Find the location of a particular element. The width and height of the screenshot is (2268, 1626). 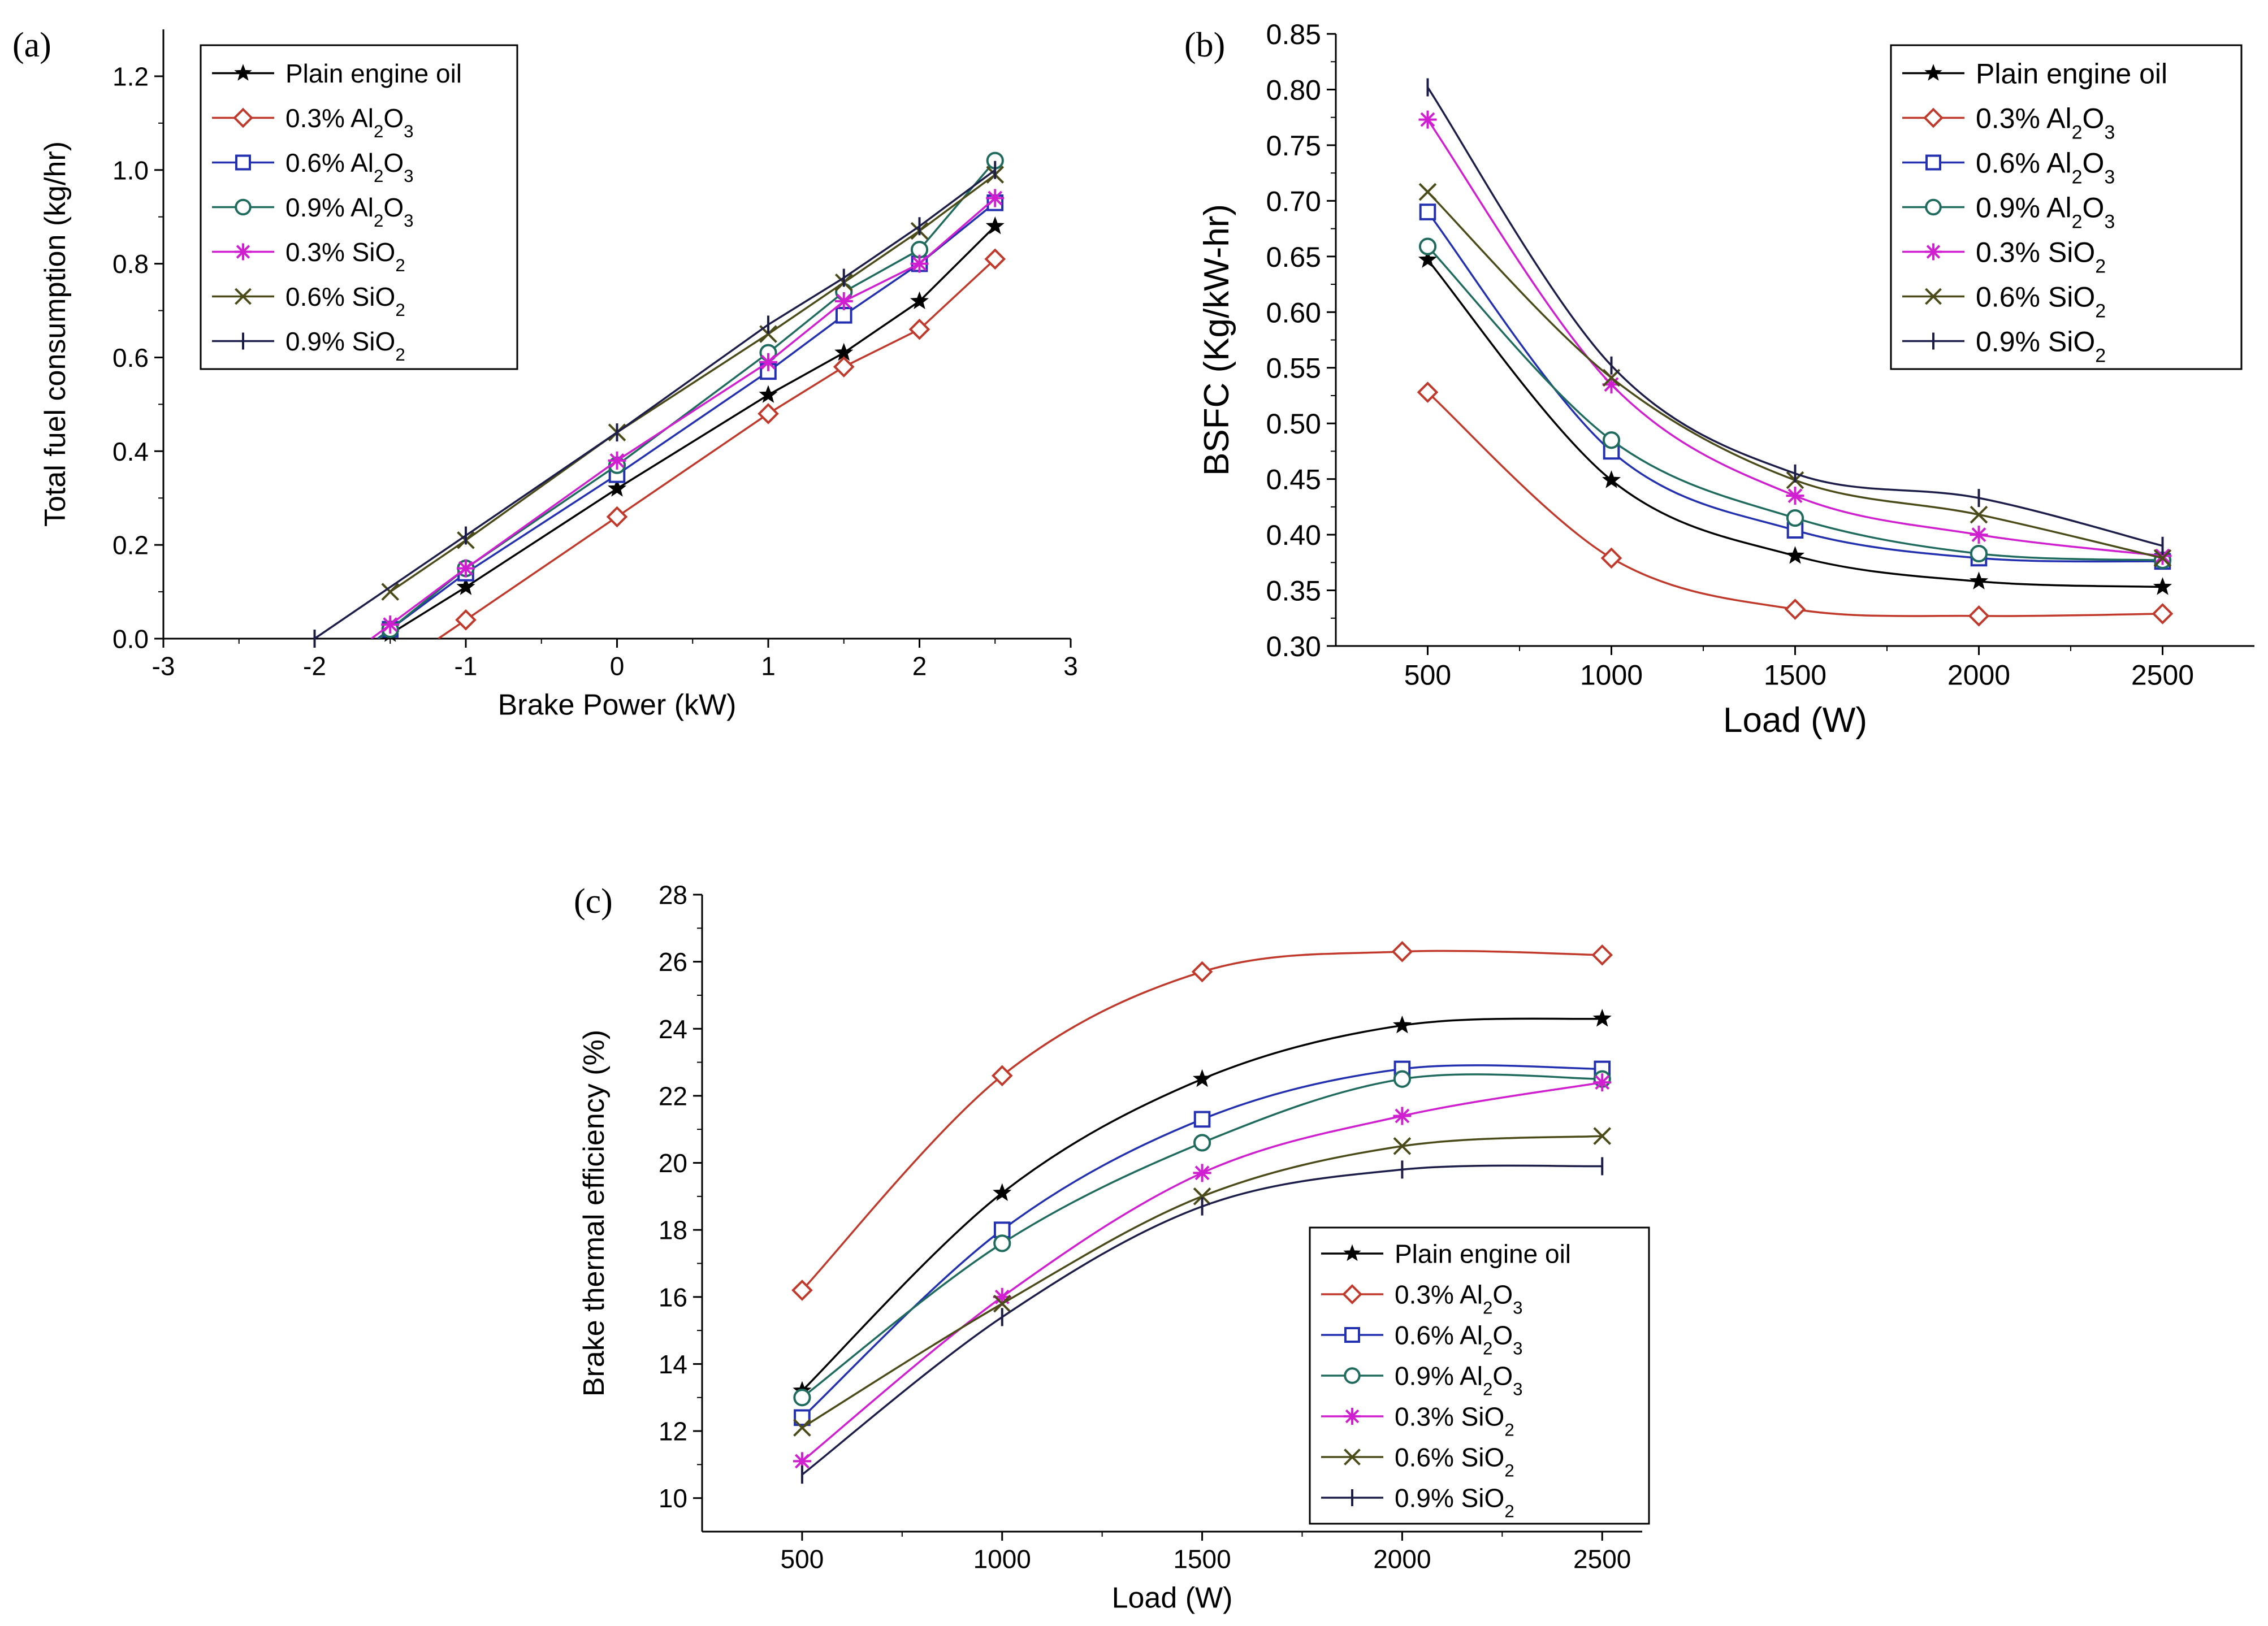

y-tick-label: 28 is located at coordinates (673, 895).